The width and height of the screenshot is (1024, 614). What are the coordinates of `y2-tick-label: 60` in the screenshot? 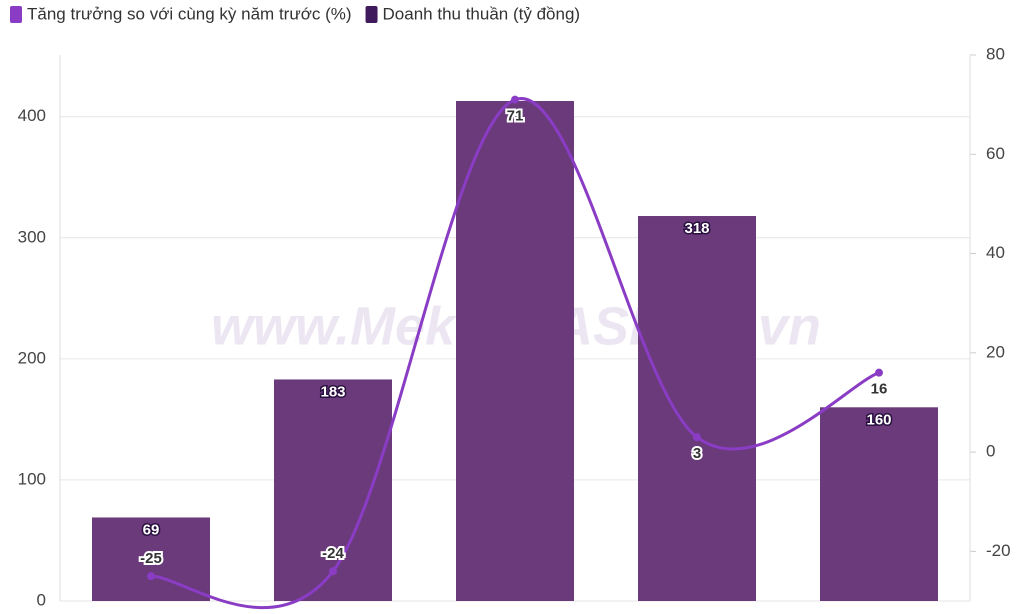 It's located at (995, 153).